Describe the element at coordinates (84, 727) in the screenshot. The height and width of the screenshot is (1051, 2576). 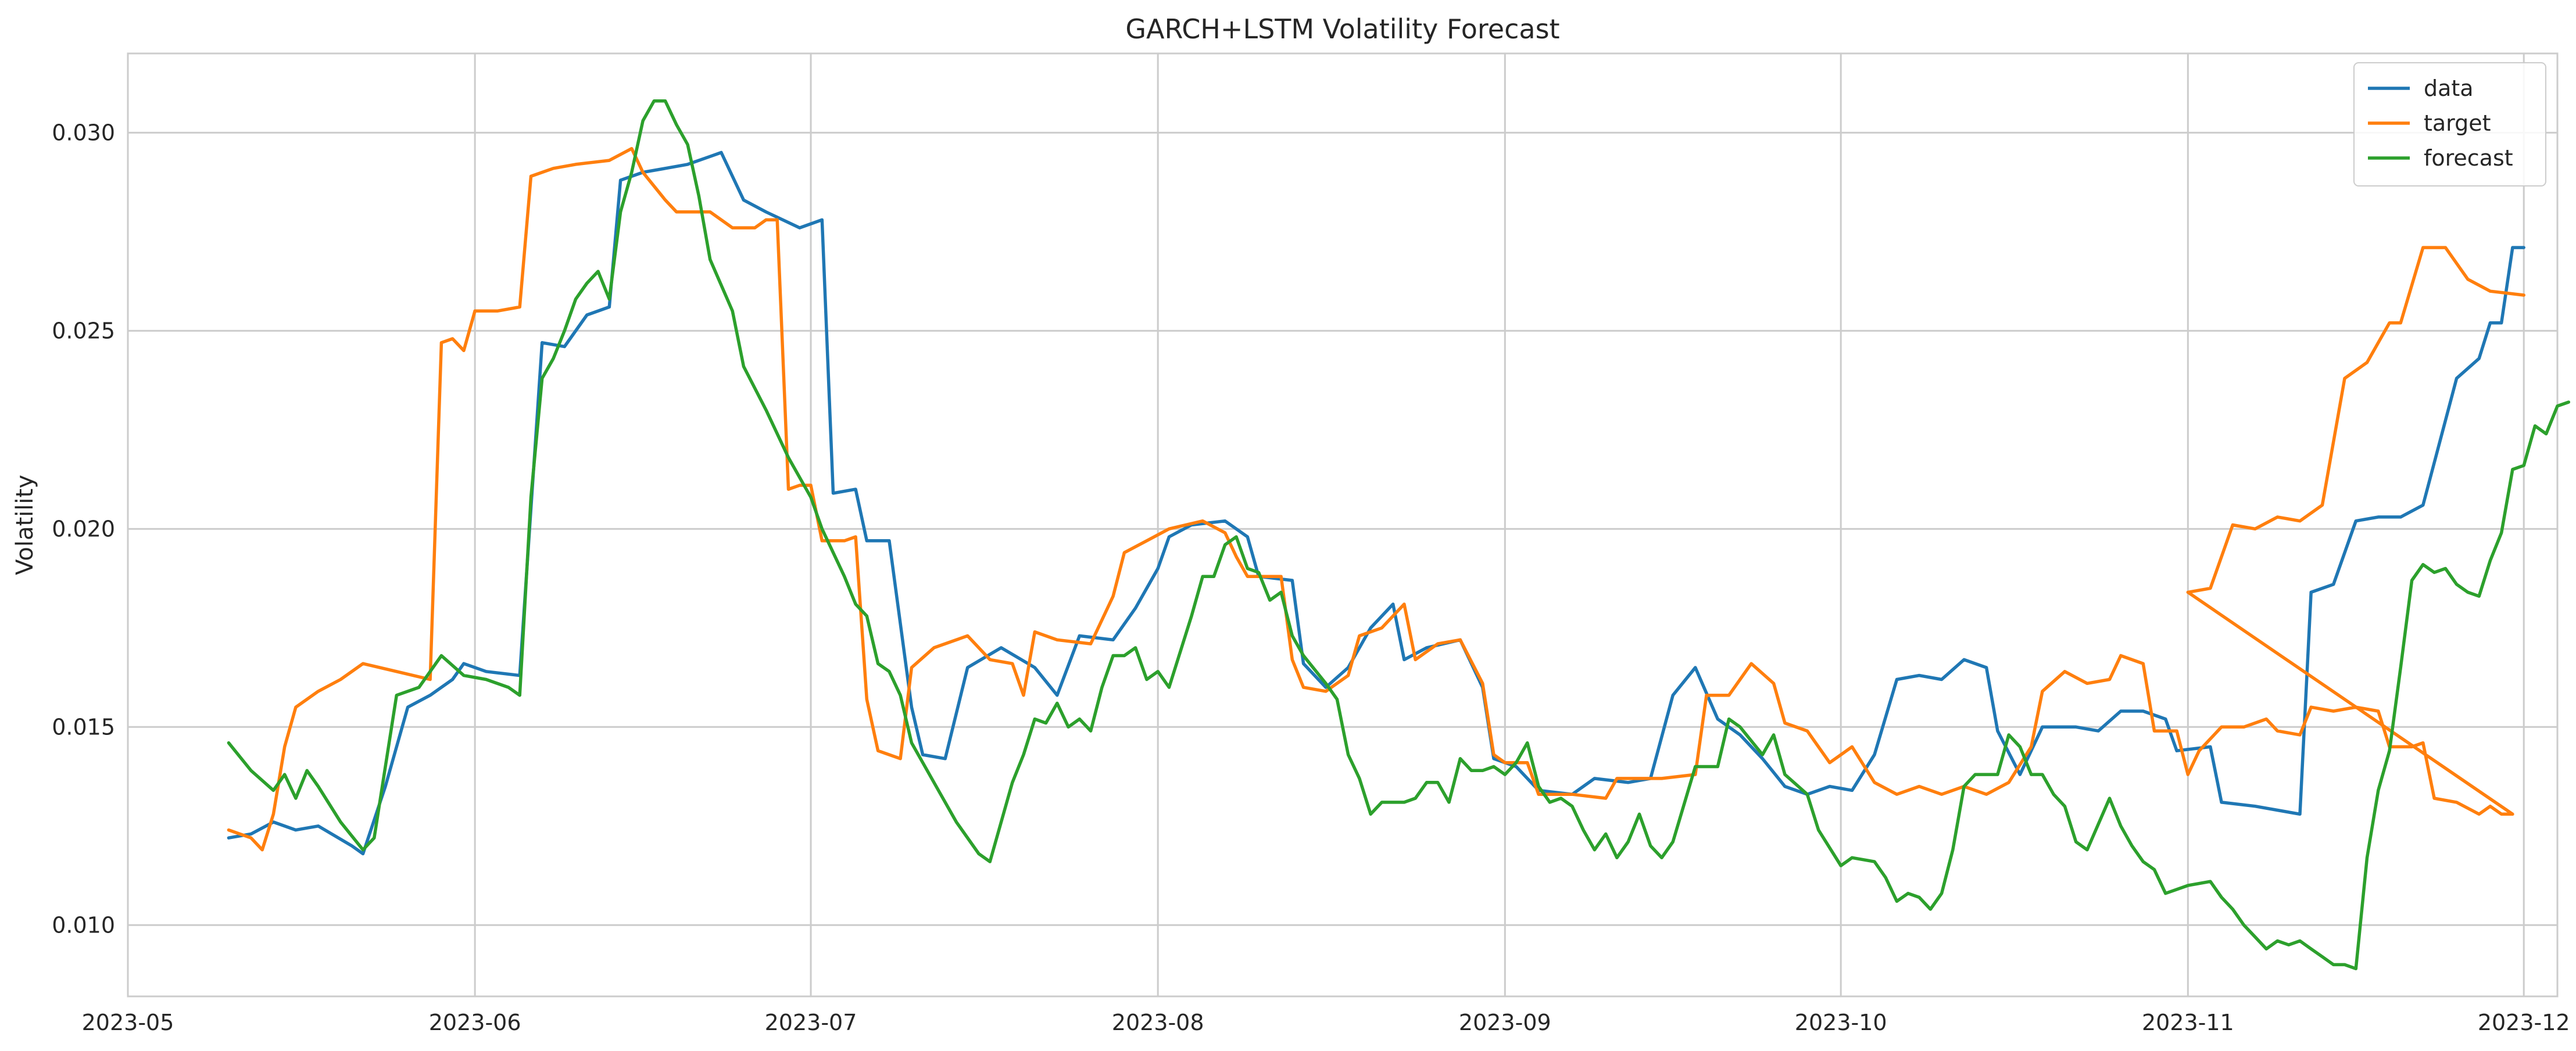
I see `y-tick-label: 0.015` at that location.